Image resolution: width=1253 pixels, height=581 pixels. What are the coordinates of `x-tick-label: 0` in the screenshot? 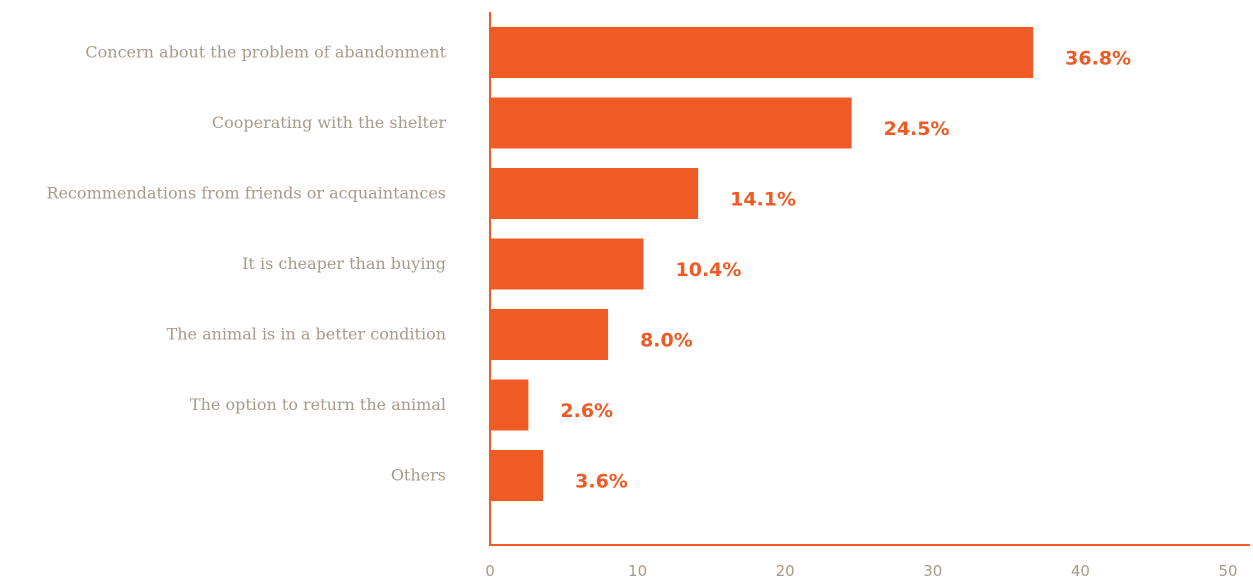 It's located at (490, 571).